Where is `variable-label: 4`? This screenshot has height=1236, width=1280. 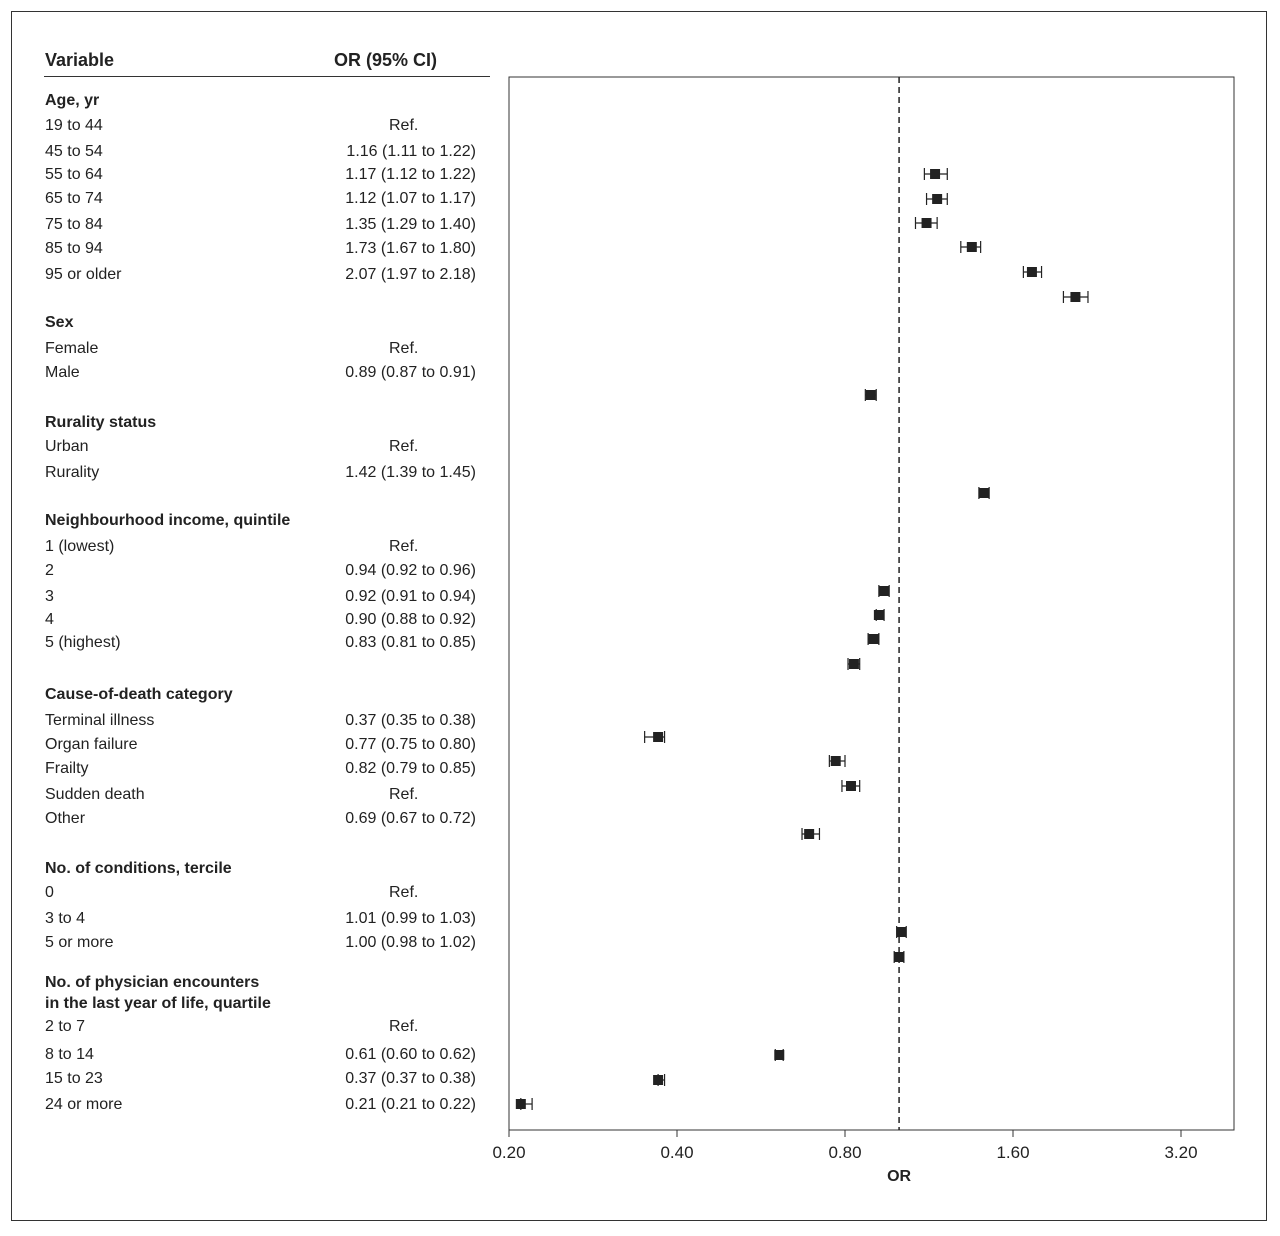
variable-label: 4 is located at coordinates (49, 619).